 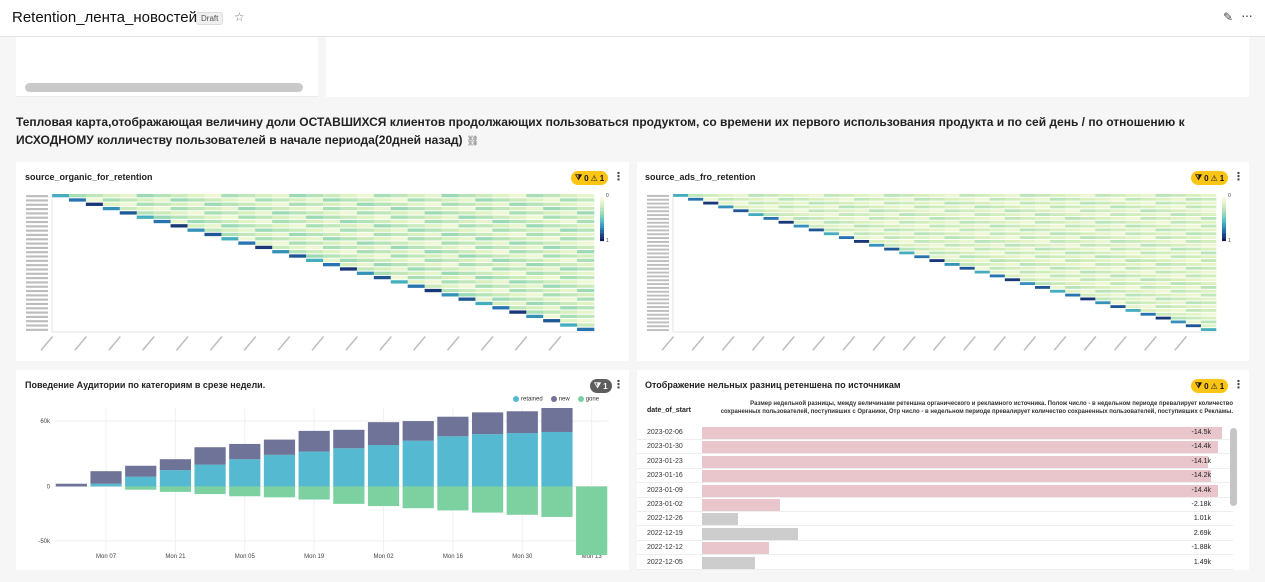 I want to click on column-header-date: date_of_start, so click(x=669, y=410).